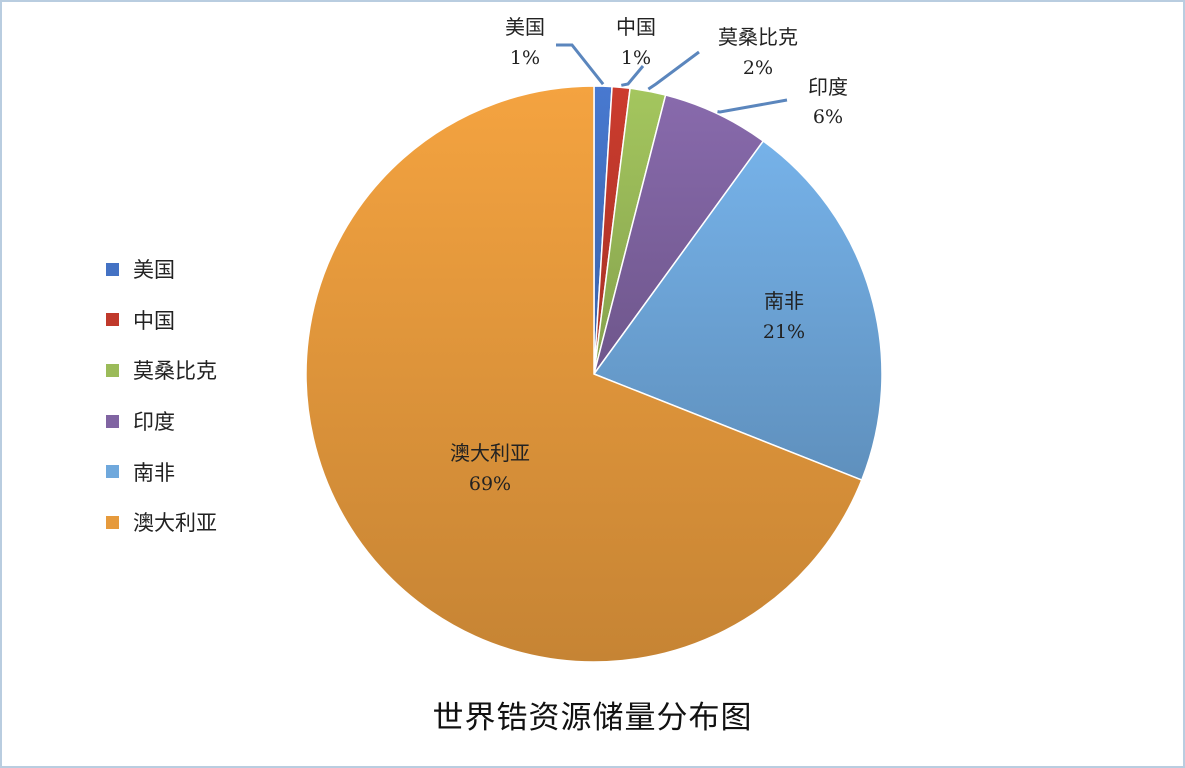  I want to click on slice-name-label-5: 南非, so click(784, 301).